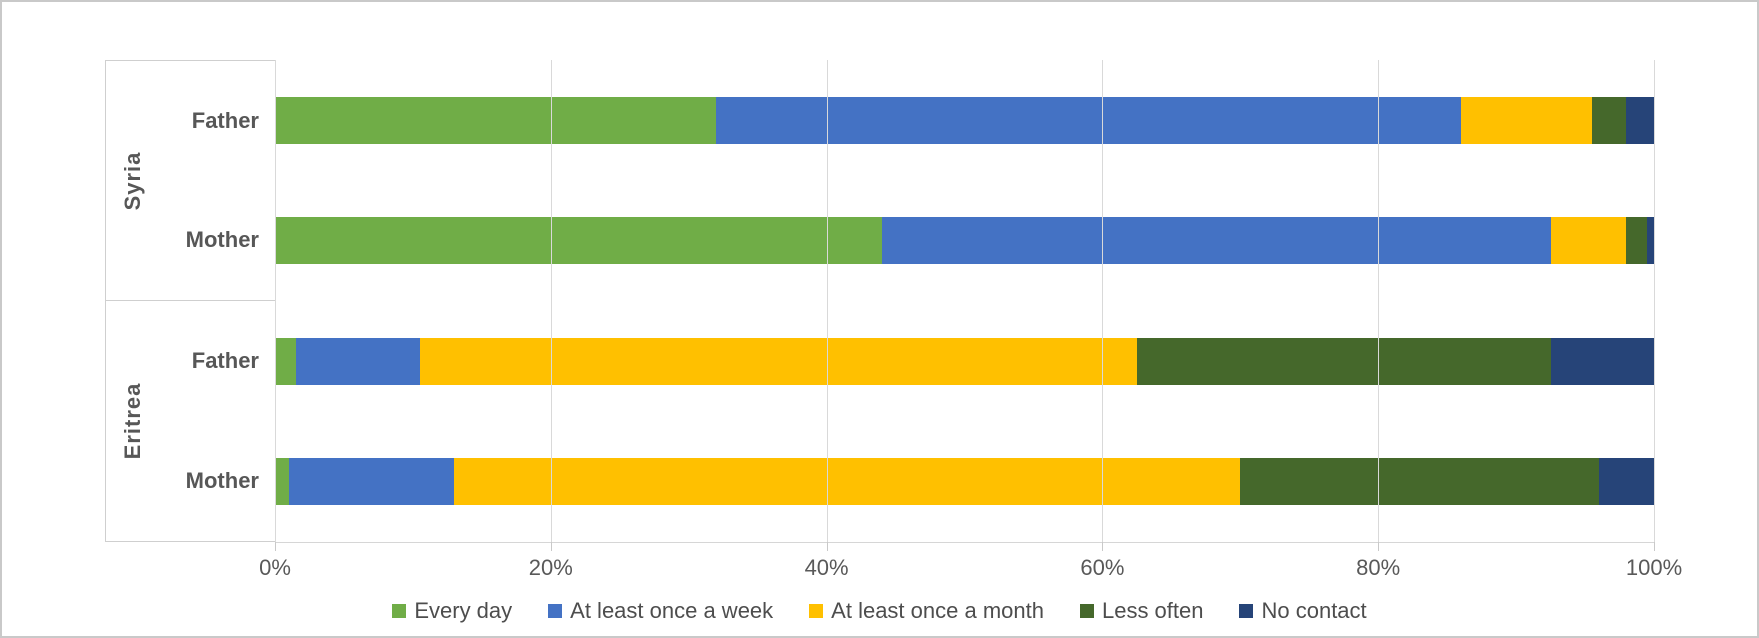  I want to click on legend-label: Less often, so click(1152, 610).